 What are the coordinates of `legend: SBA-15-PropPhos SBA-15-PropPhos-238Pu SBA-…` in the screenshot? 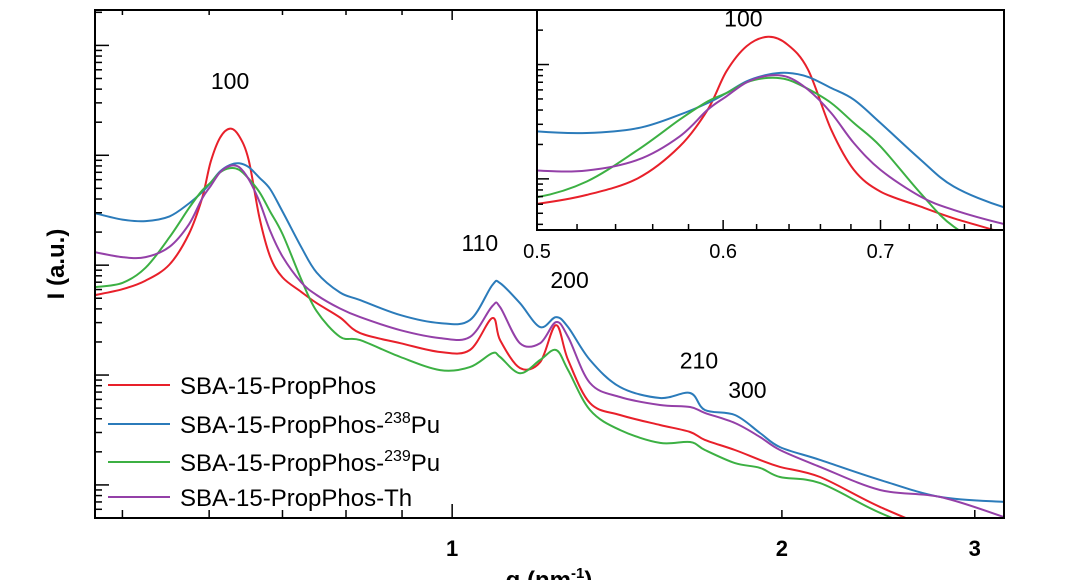 It's located at (274, 442).